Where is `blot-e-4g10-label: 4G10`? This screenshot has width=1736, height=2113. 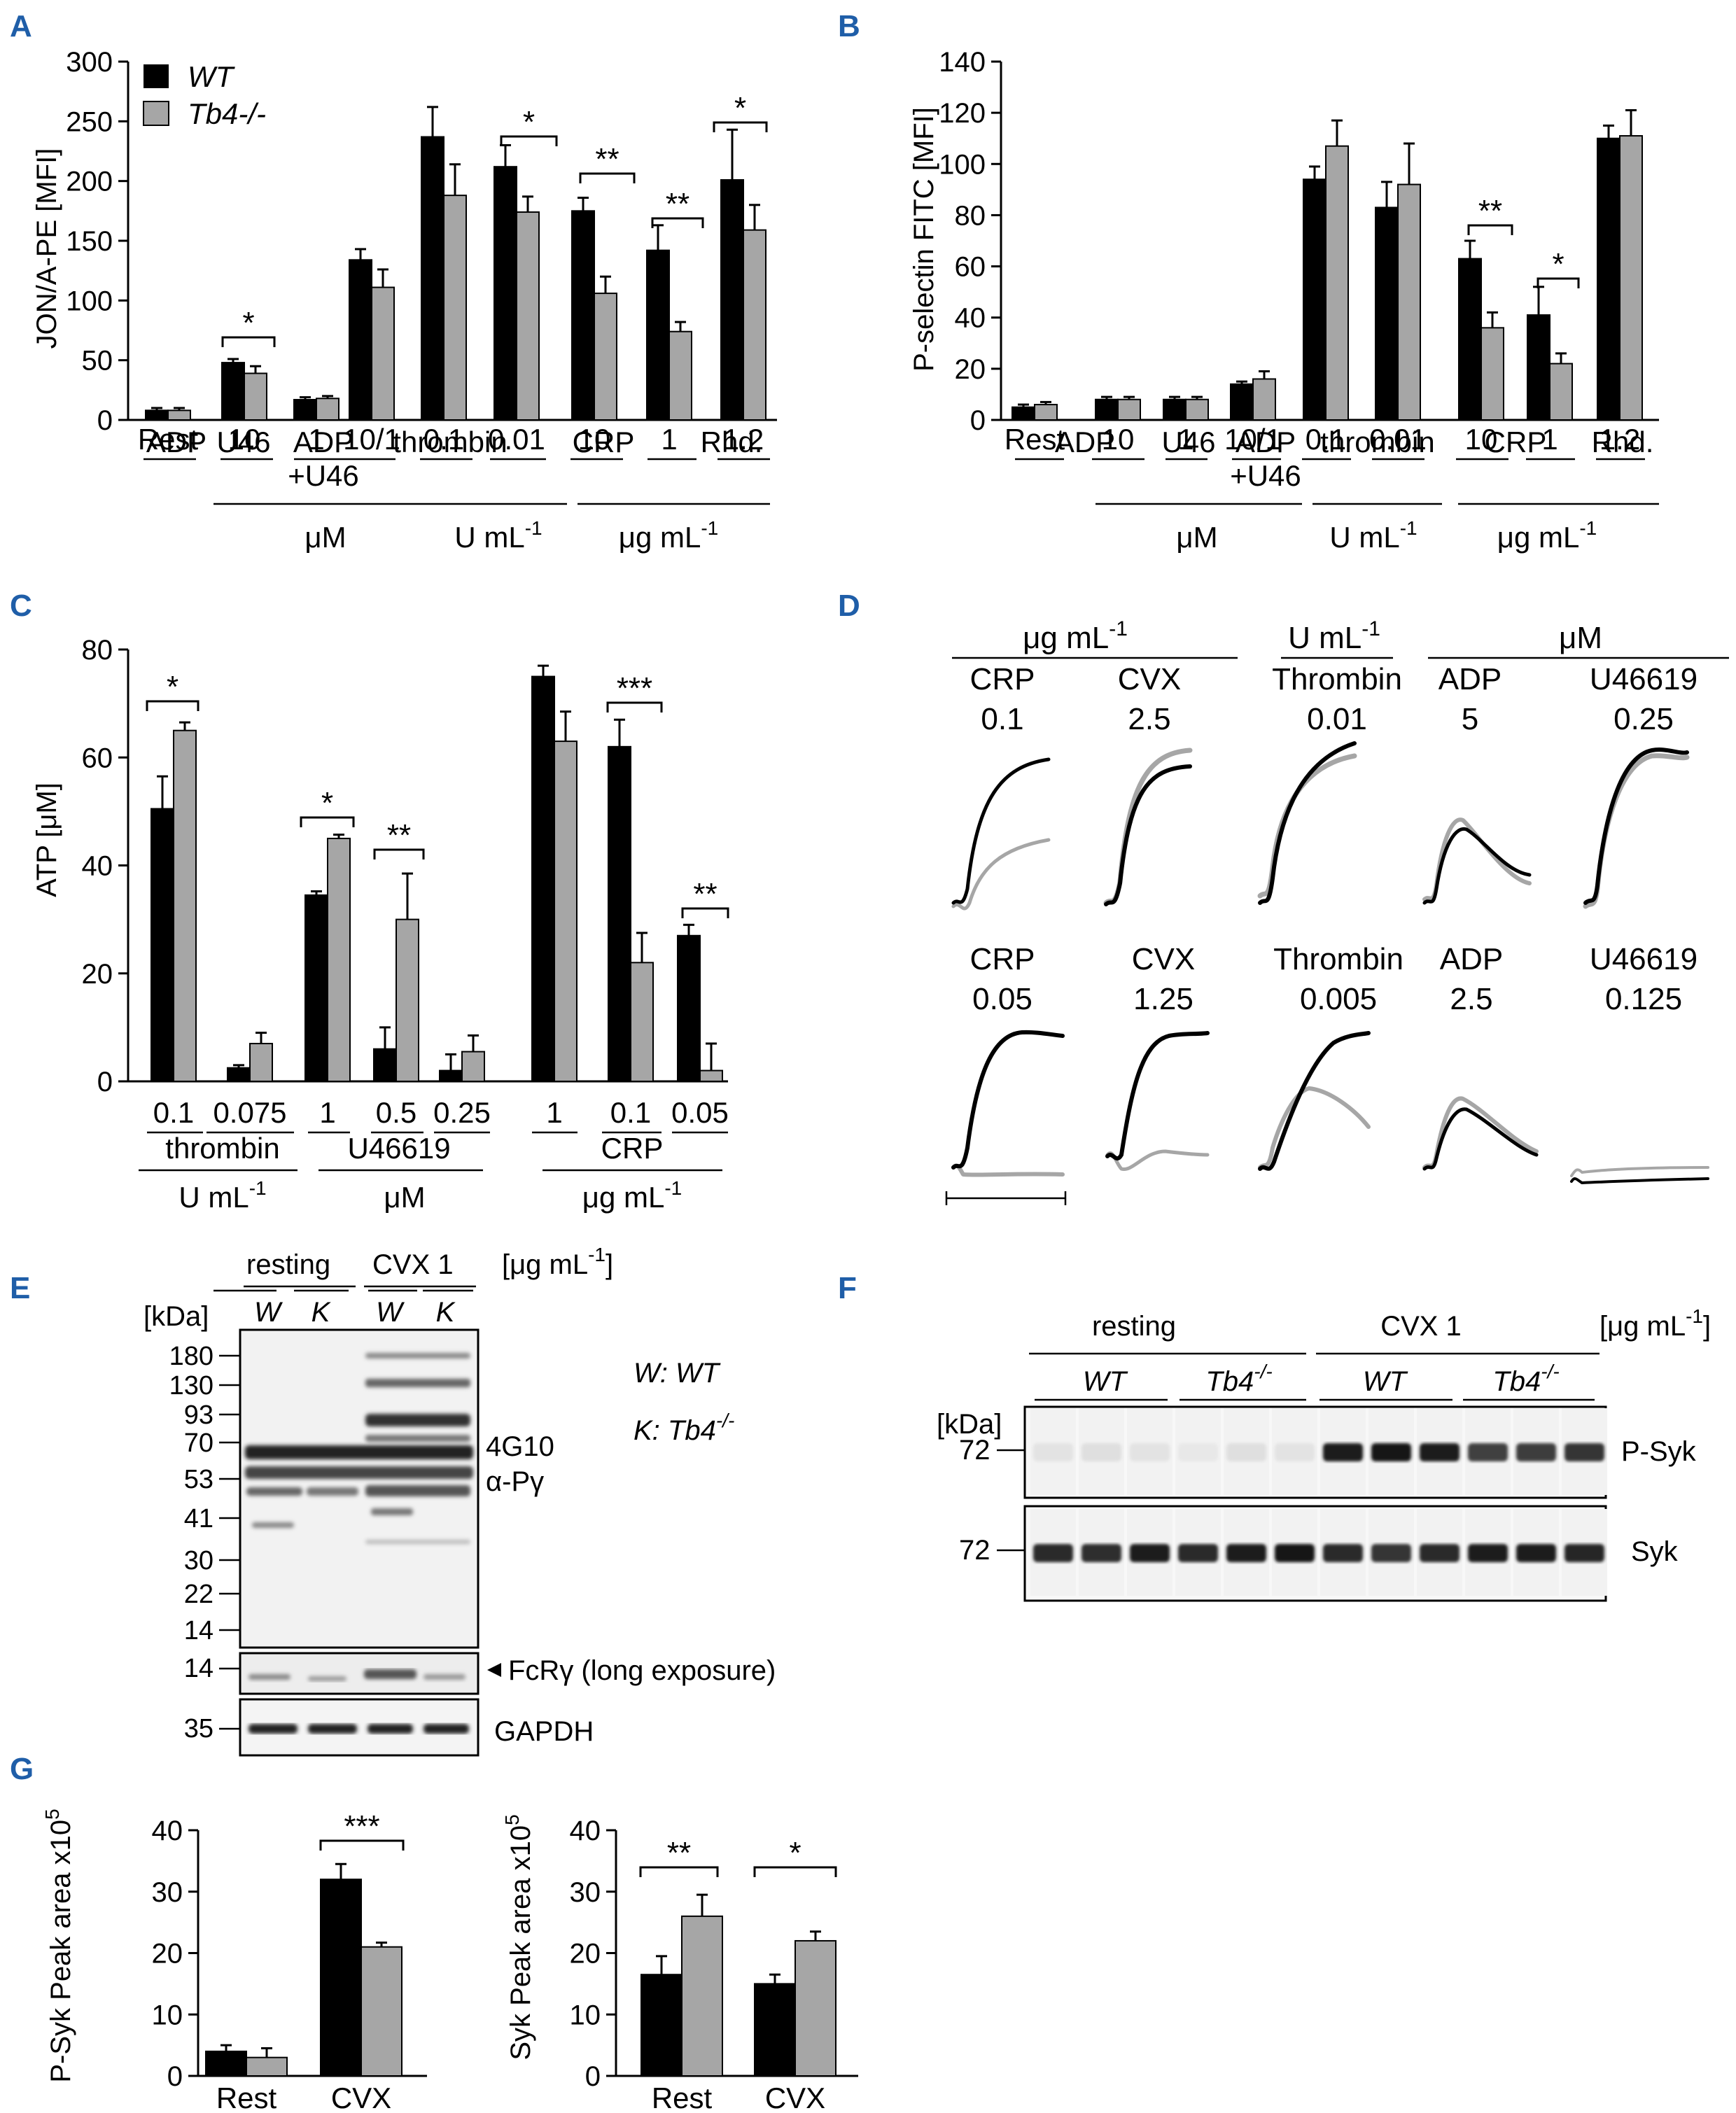
blot-e-4g10-label: 4G10 is located at coordinates (520, 1446).